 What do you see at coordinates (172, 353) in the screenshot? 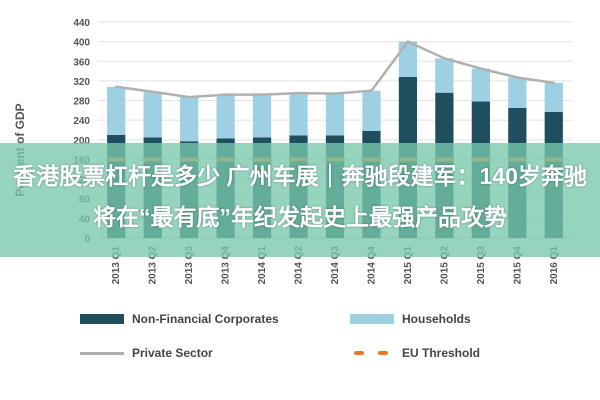
I see `legend-label-private: Private Sector` at bounding box center [172, 353].